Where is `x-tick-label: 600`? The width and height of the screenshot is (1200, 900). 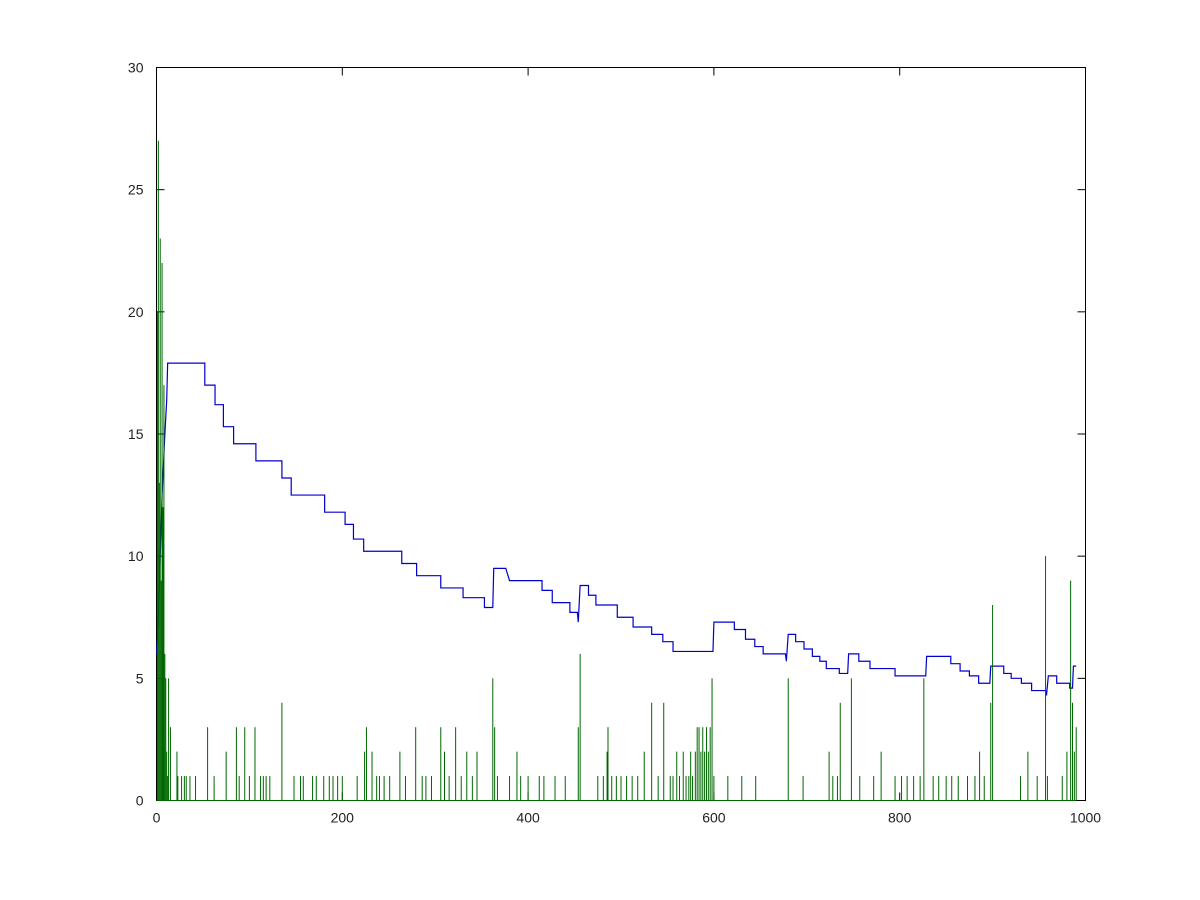
x-tick-label: 600 is located at coordinates (714, 818).